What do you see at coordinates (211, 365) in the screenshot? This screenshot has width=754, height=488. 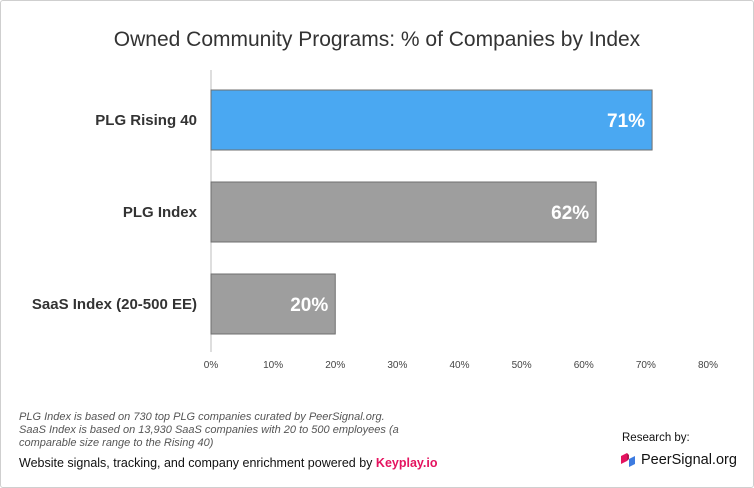 I see `x-tick-label: 0%` at bounding box center [211, 365].